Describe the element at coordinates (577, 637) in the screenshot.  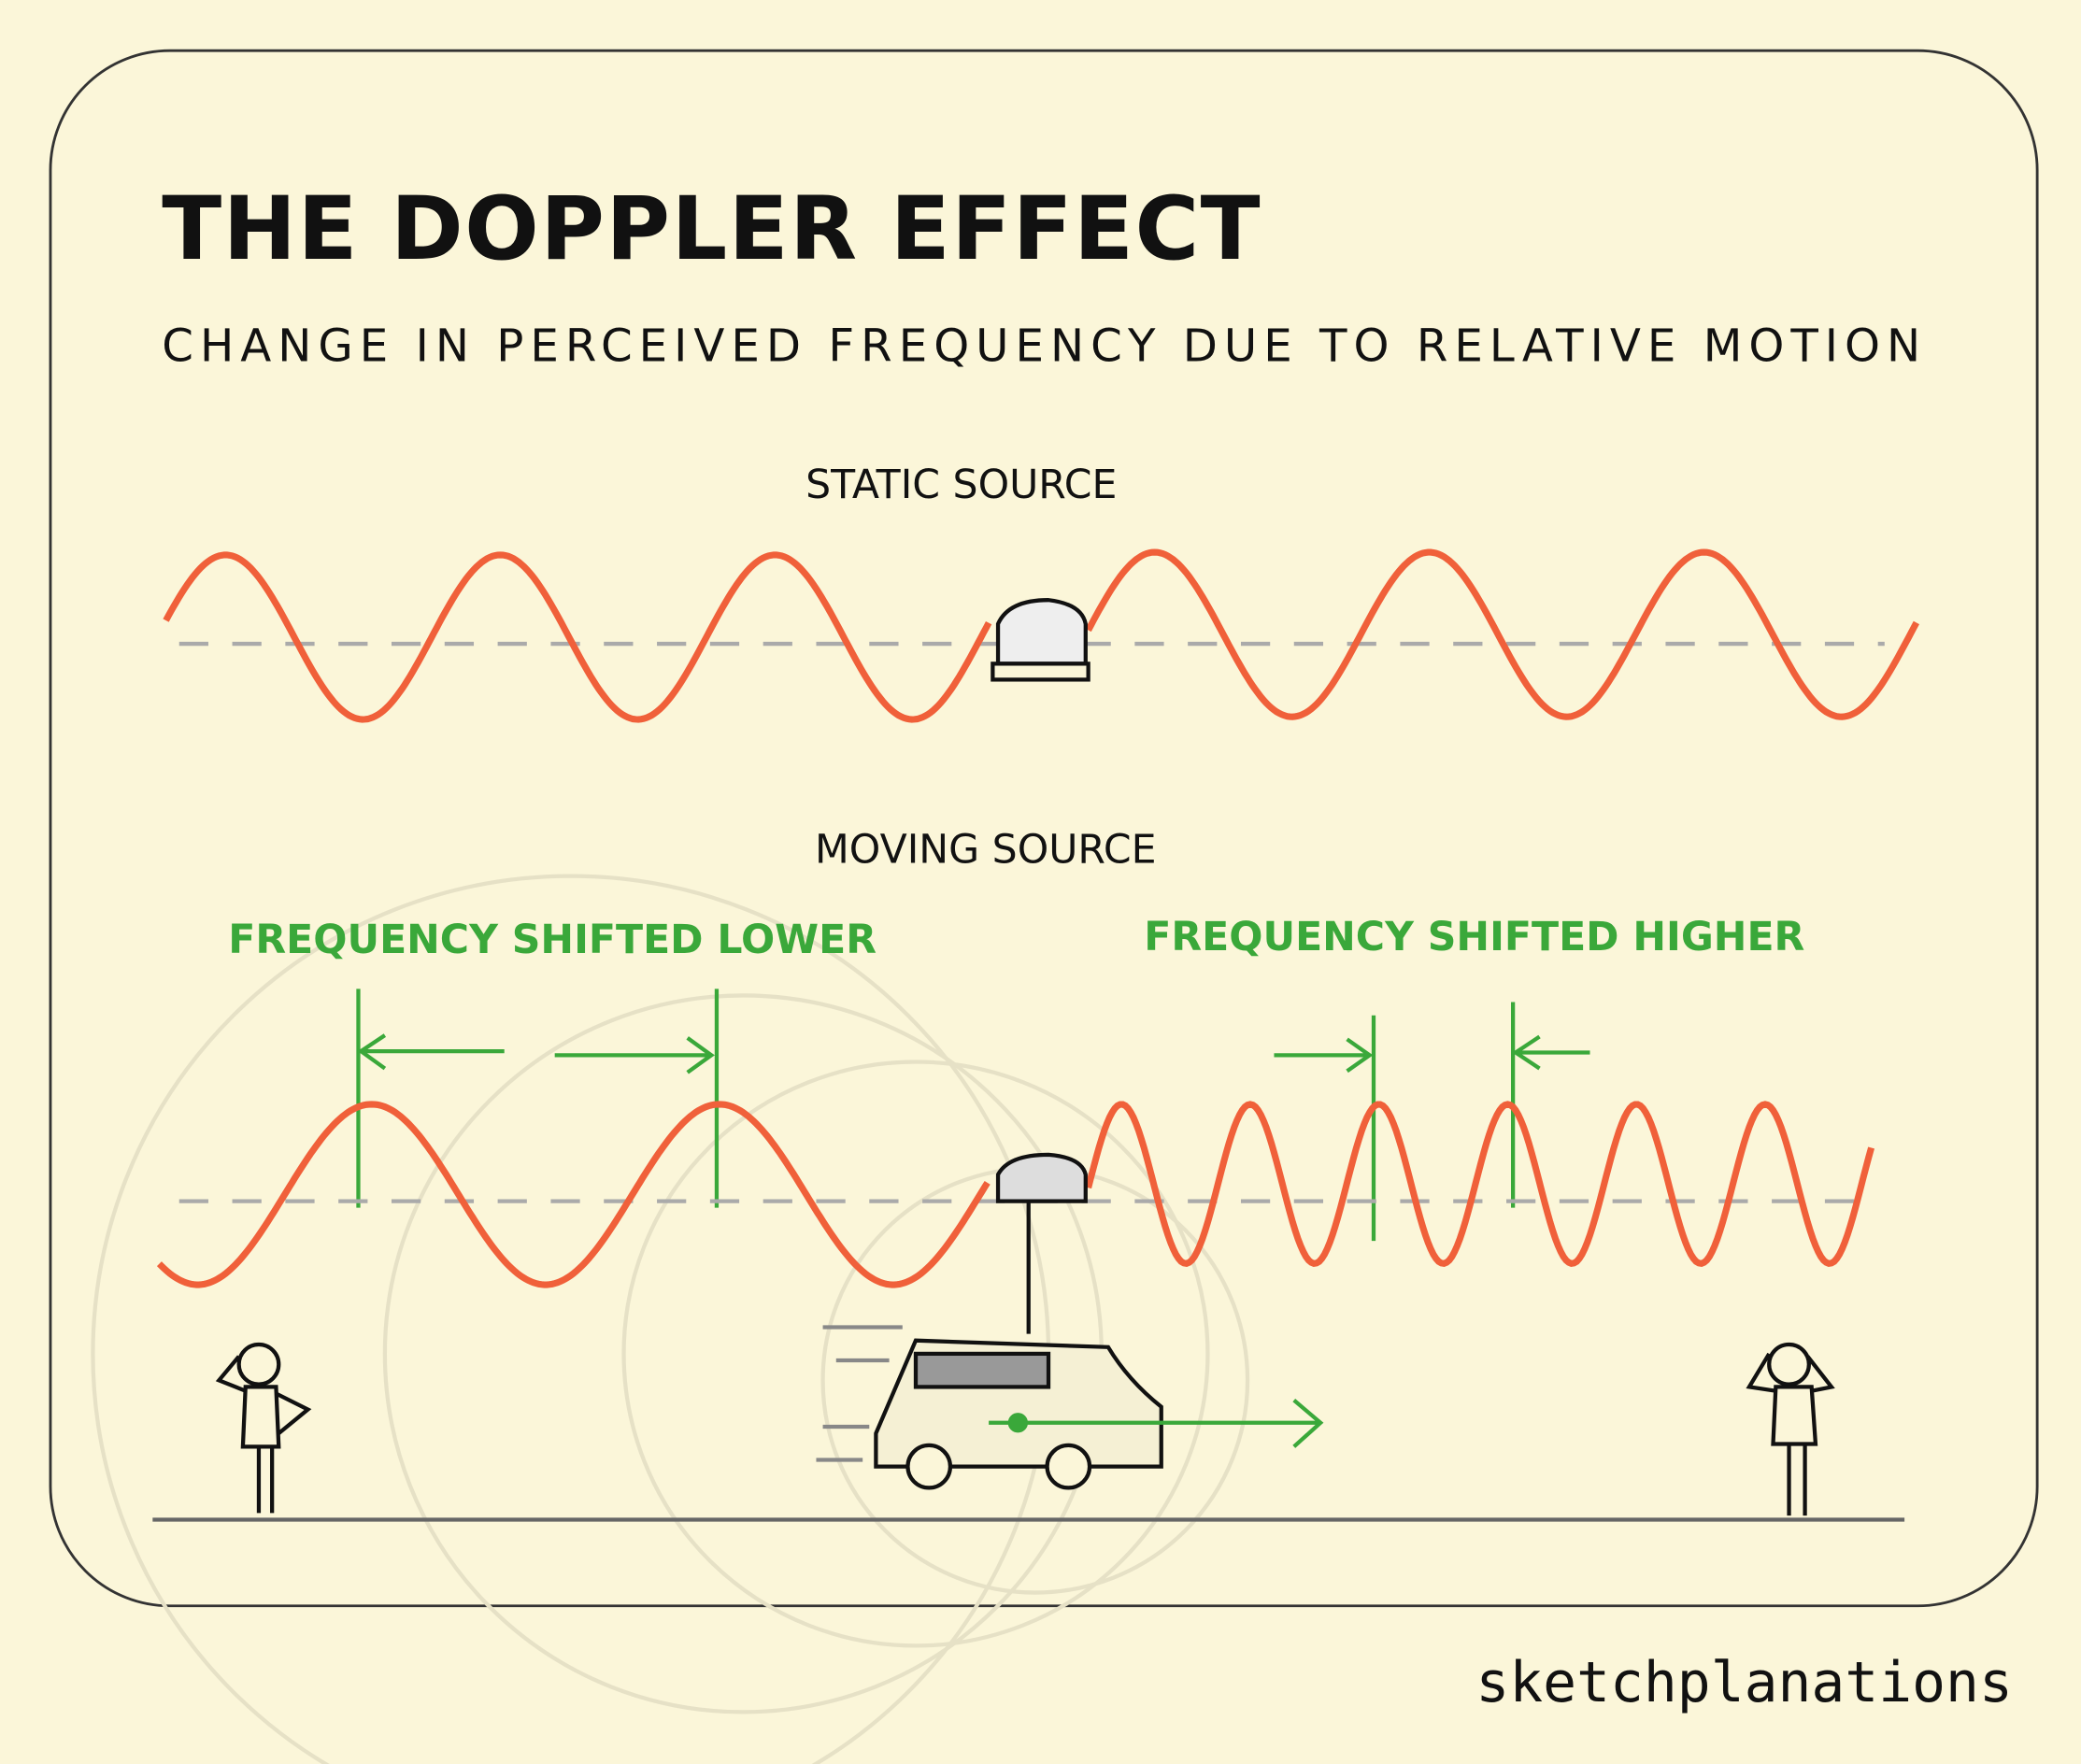
I see `static-wave-left` at that location.